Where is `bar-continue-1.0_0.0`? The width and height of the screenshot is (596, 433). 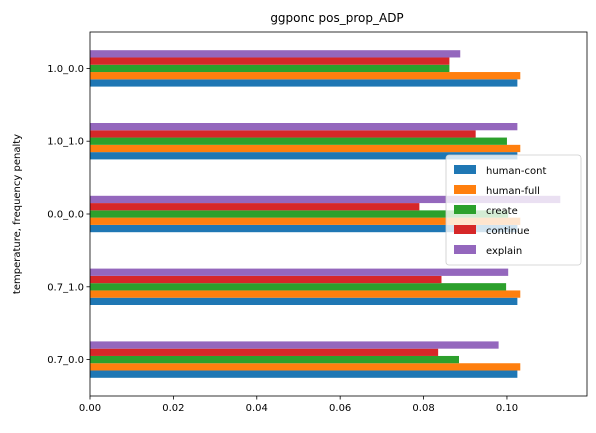 bar-continue-1.0_0.0 is located at coordinates (270, 61).